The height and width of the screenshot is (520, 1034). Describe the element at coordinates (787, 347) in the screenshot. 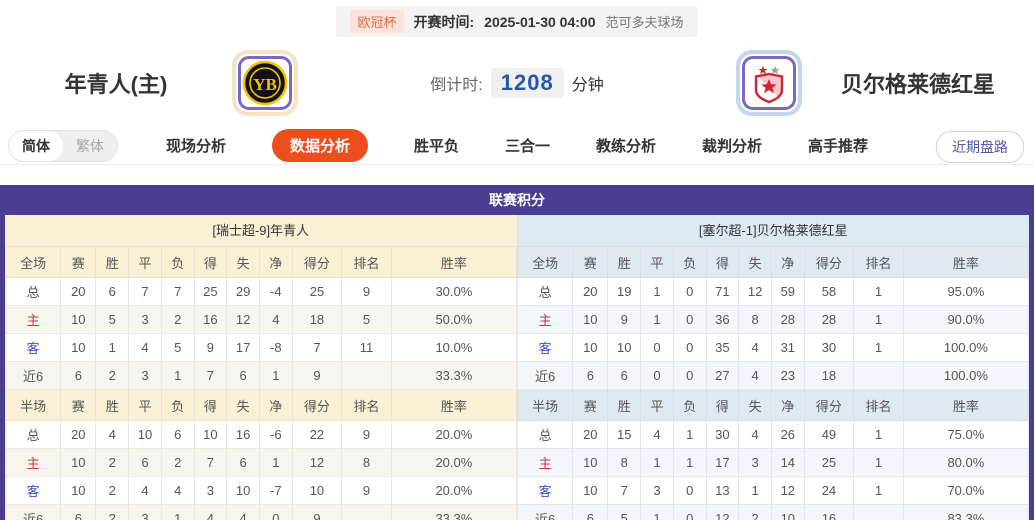

I see `stat-cell: 31` at that location.